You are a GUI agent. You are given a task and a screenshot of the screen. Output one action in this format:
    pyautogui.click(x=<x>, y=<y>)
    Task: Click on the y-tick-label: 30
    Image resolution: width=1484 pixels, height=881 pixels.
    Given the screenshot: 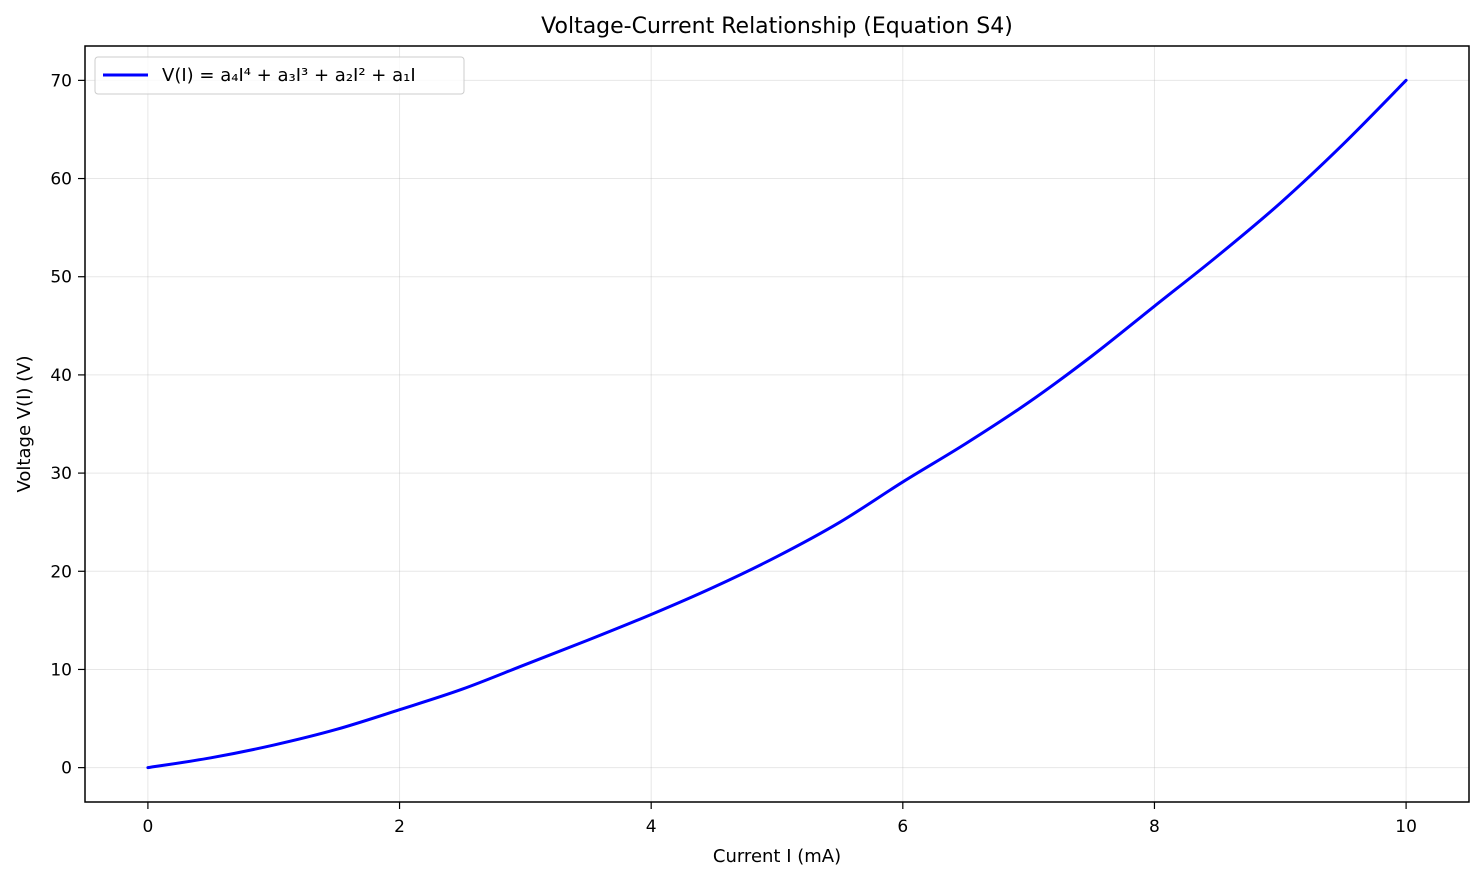 What is the action you would take?
    pyautogui.click(x=61, y=474)
    